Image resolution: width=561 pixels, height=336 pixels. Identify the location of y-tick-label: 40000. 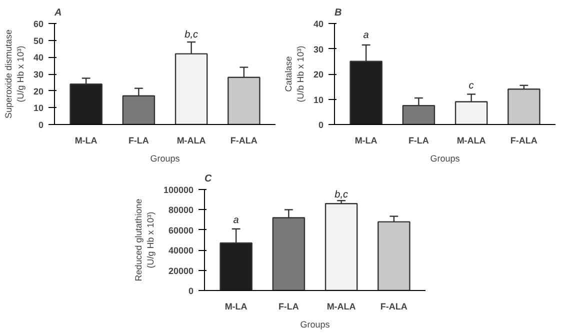
(181, 251).